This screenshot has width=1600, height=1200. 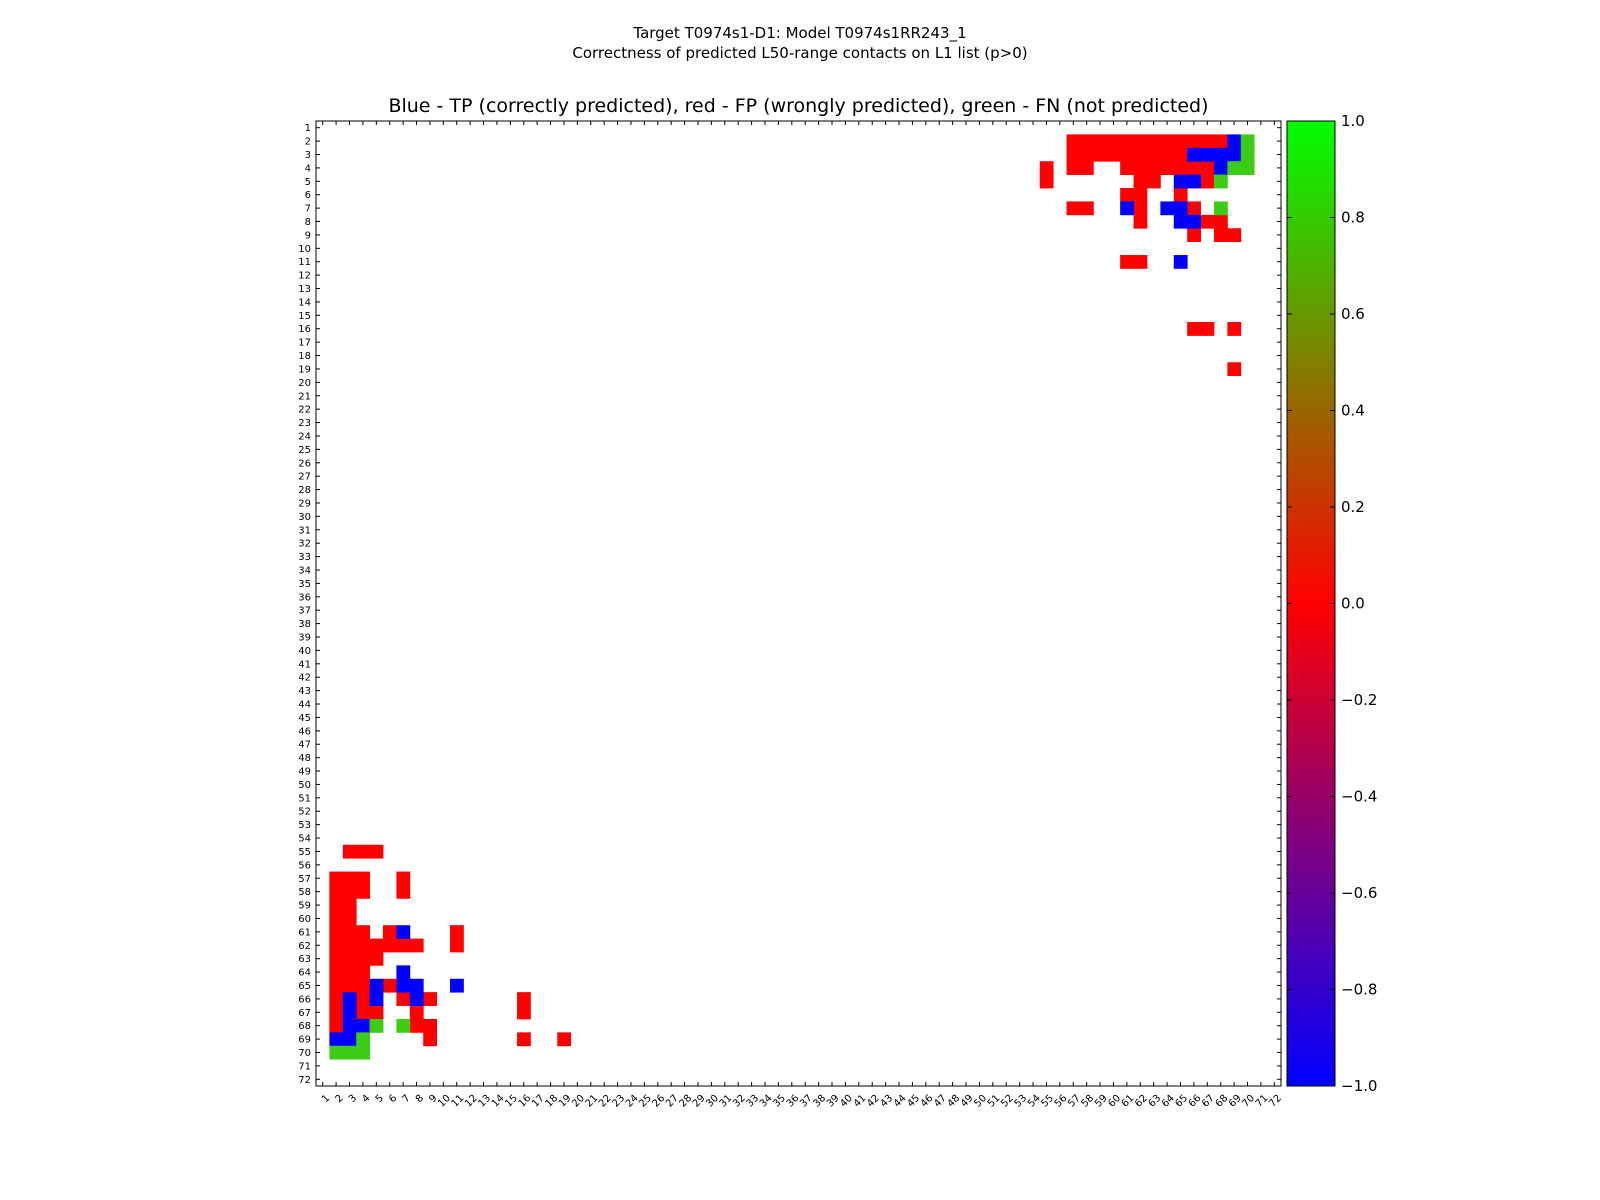 What do you see at coordinates (304, 329) in the screenshot?
I see `y-tick-label: 16` at bounding box center [304, 329].